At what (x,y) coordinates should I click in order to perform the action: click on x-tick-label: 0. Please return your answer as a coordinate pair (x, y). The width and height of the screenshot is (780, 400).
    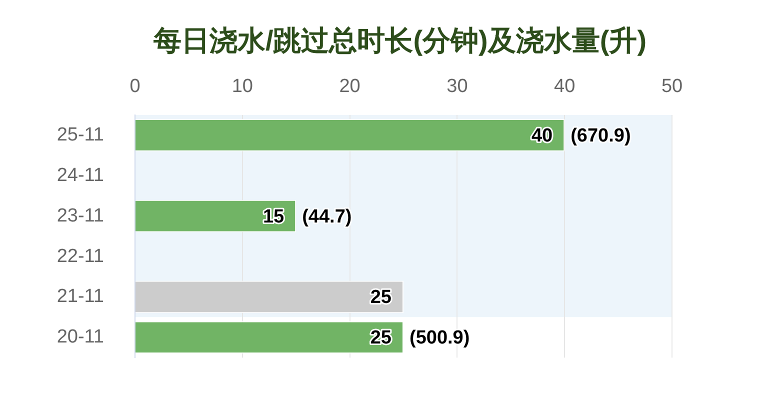
    Looking at the image, I should click on (135, 86).